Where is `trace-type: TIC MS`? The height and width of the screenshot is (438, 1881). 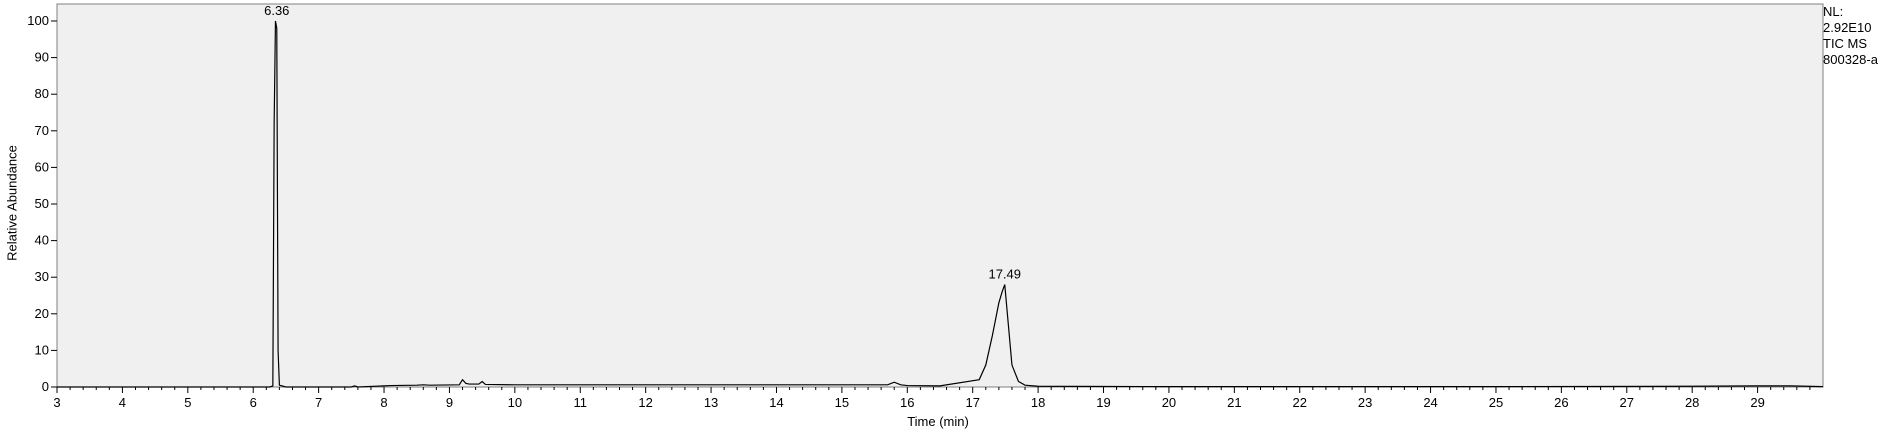 trace-type: TIC MS is located at coordinates (1845, 43).